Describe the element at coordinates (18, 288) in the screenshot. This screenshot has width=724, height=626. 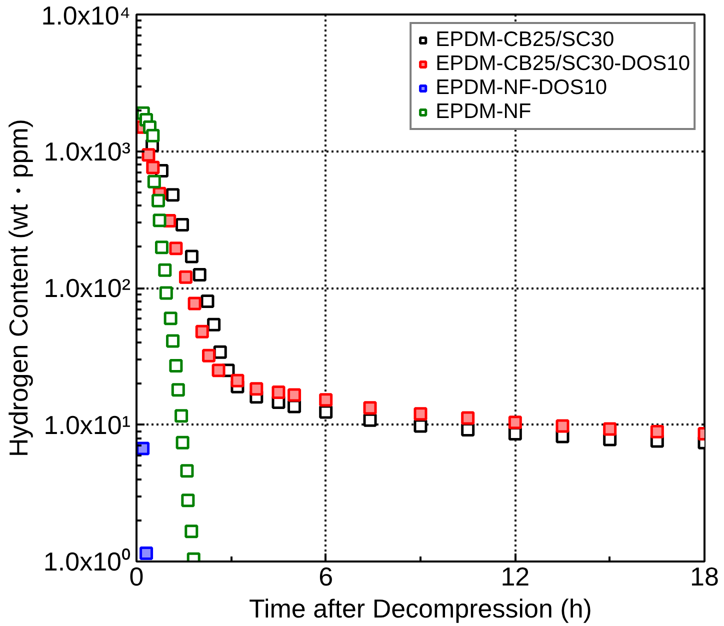
I see `y-axis-title: Hydrogen Content (wt・ppm)` at that location.